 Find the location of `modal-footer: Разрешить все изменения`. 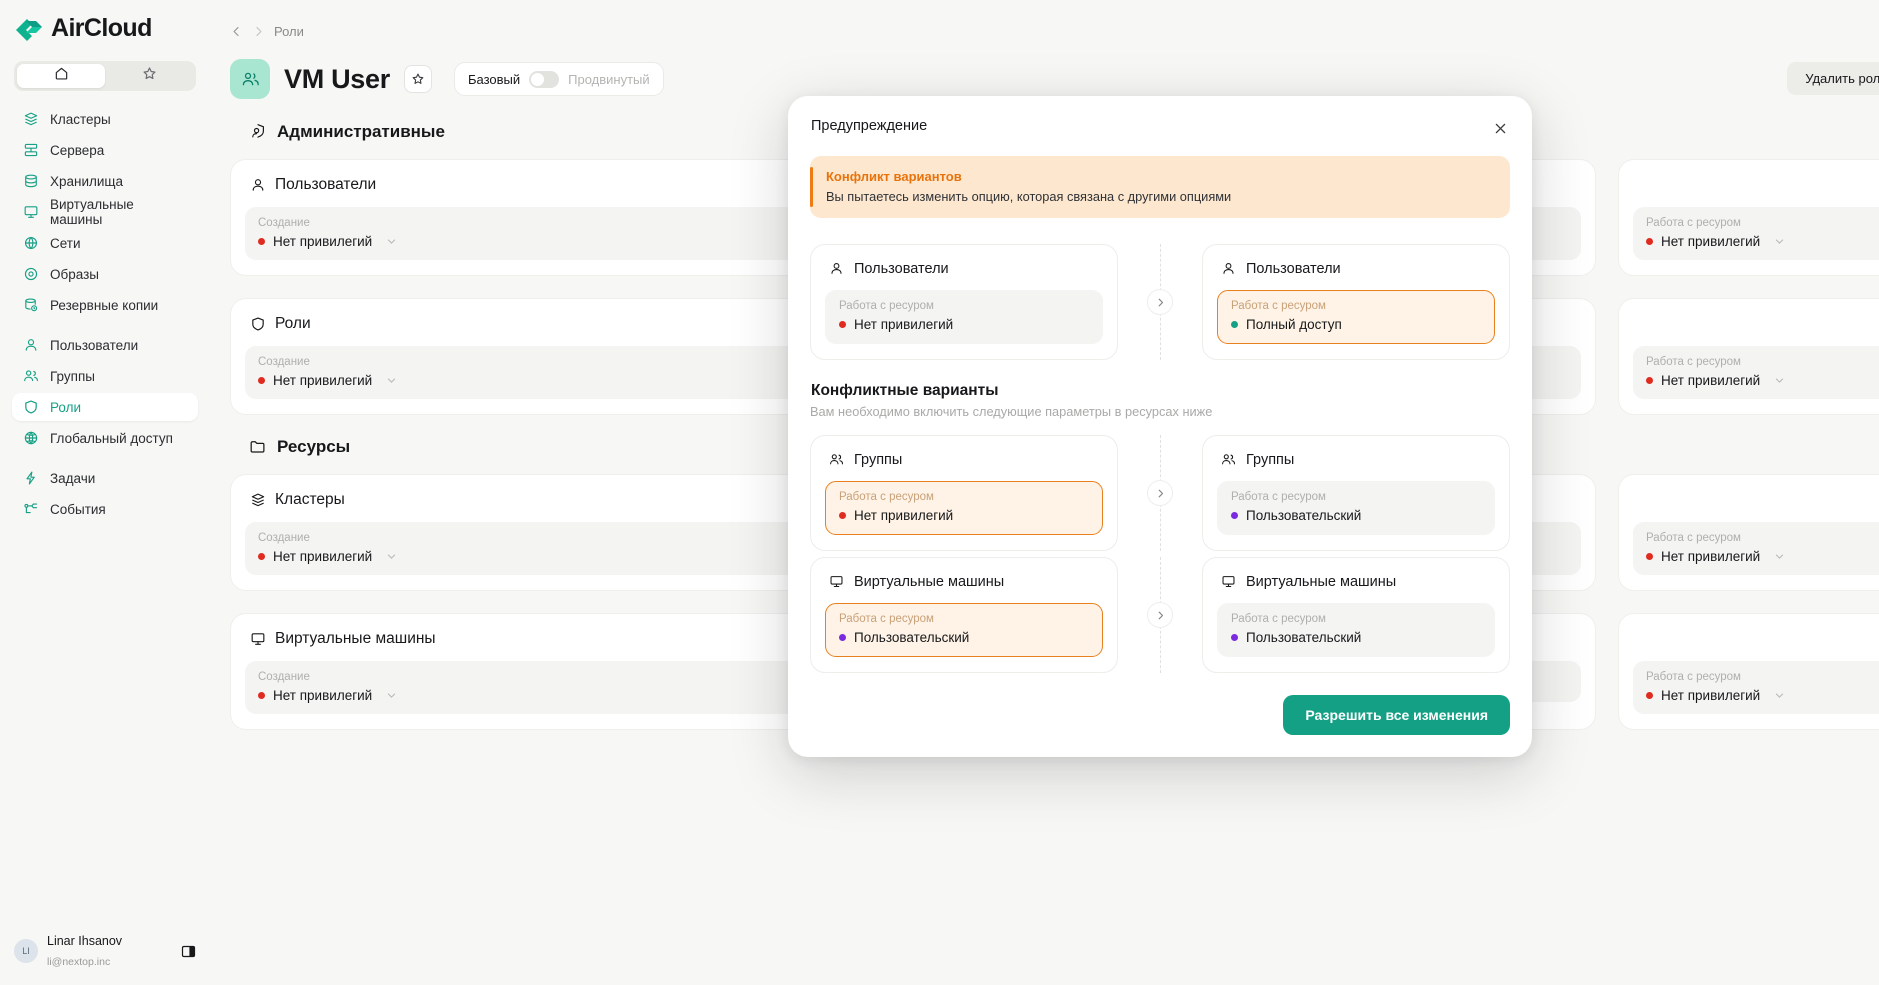

modal-footer: Разрешить все изменения is located at coordinates (1160, 715).